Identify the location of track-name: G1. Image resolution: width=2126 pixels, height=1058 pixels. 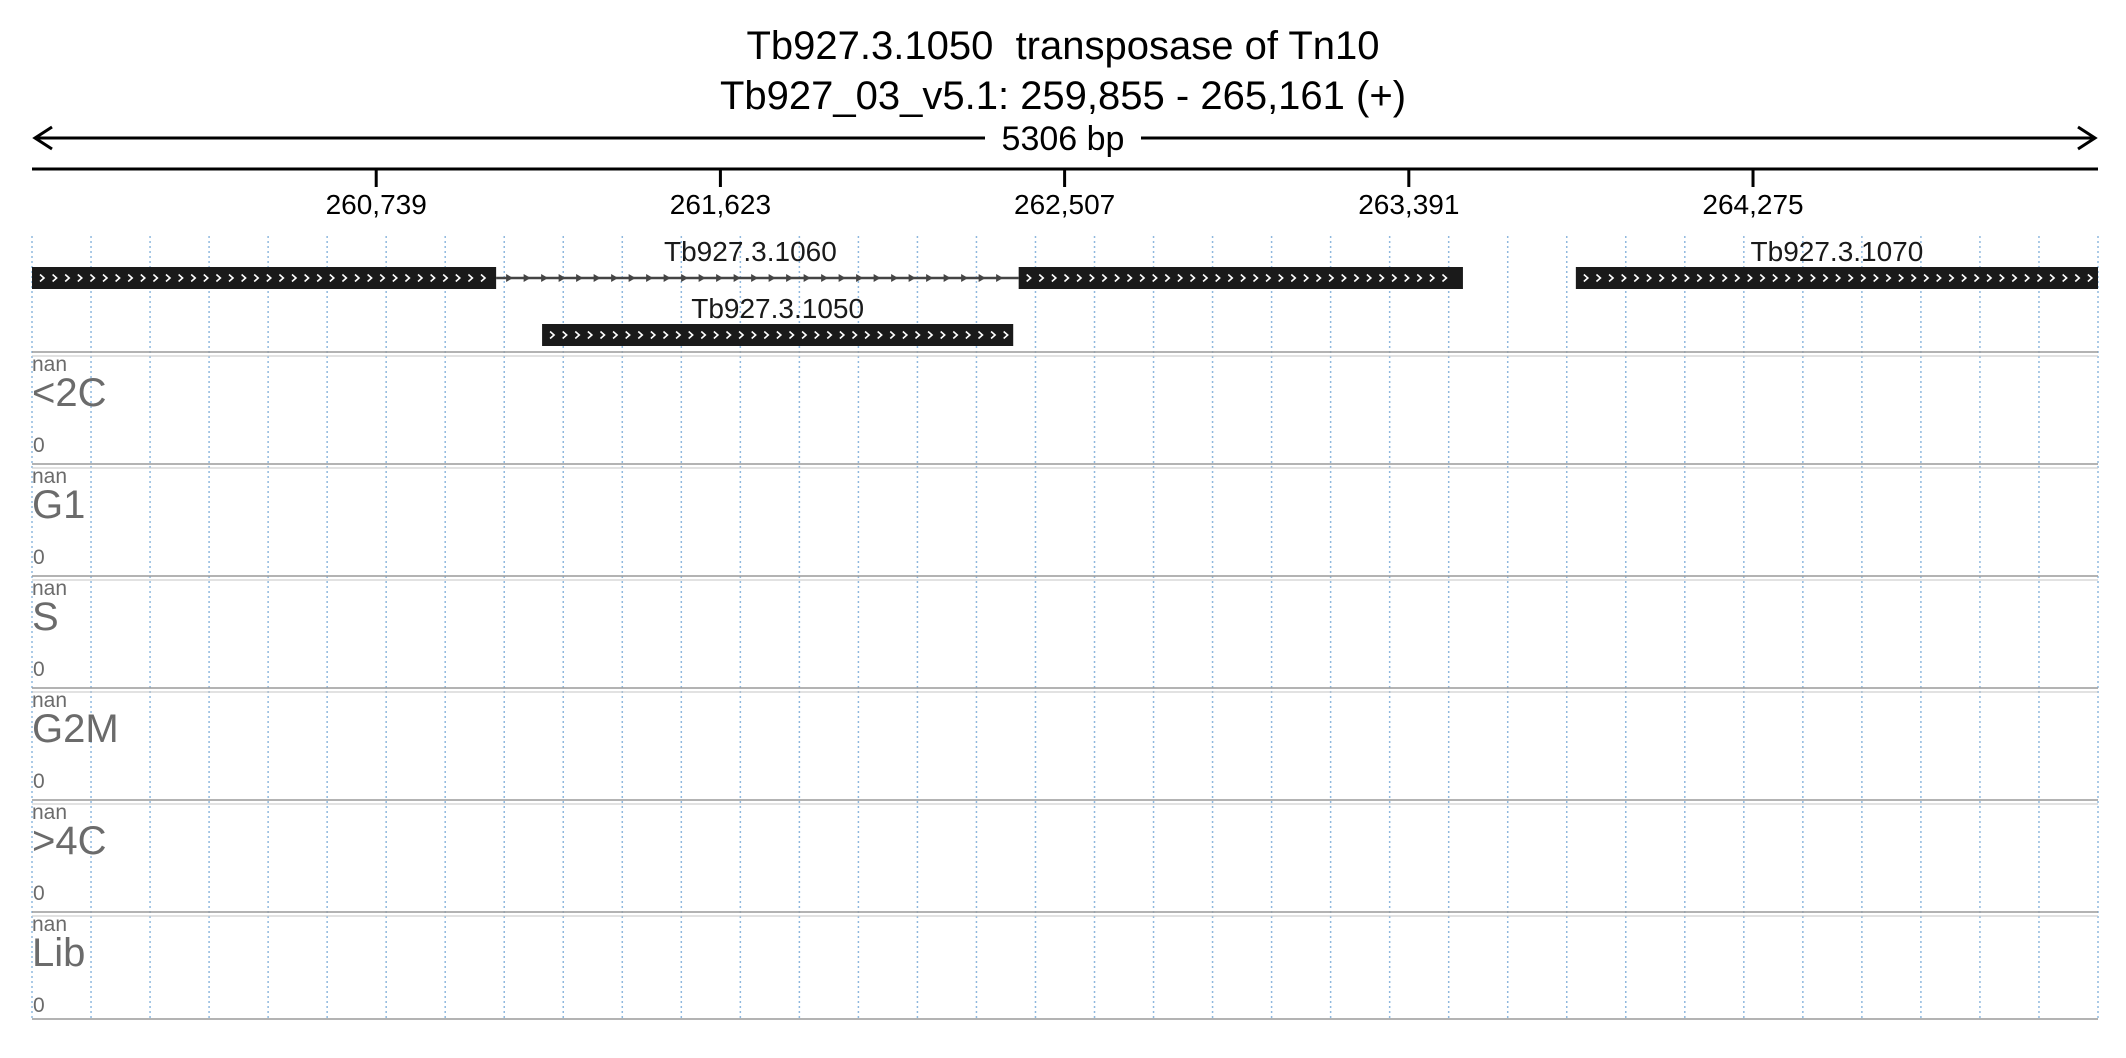
(58, 505).